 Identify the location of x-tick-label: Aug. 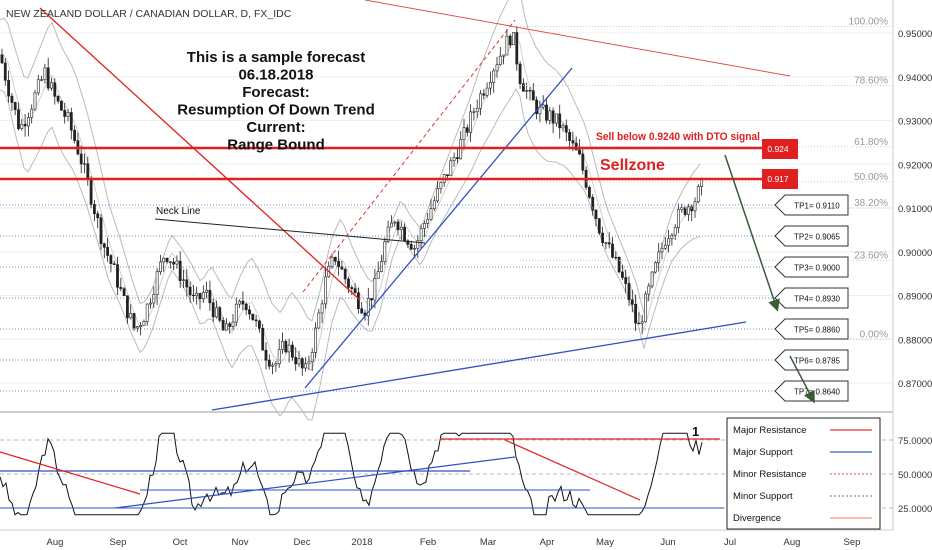
(55, 542).